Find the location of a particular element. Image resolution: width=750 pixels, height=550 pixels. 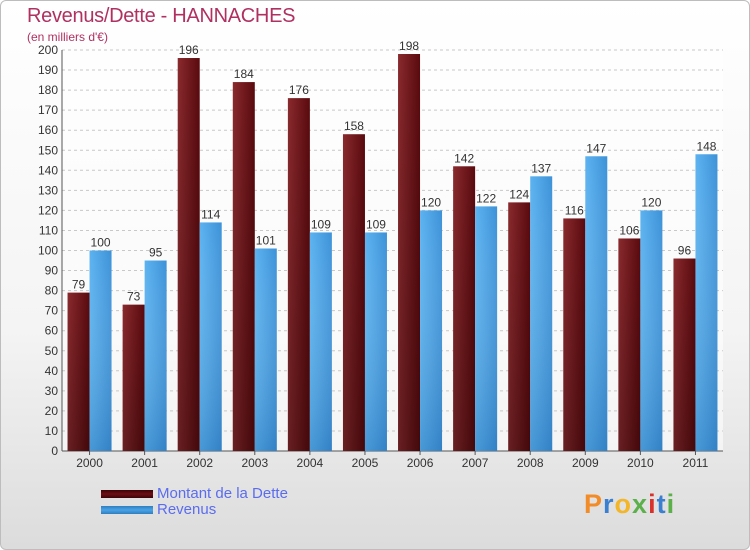

data-label: 184 is located at coordinates (244, 74).